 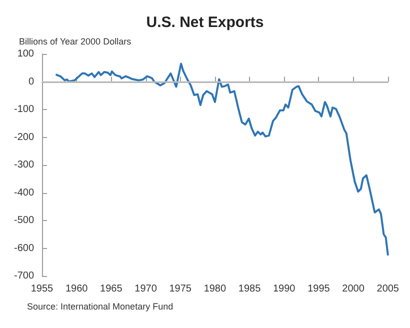 I want to click on y-tick-label: -200, so click(x=24, y=137).